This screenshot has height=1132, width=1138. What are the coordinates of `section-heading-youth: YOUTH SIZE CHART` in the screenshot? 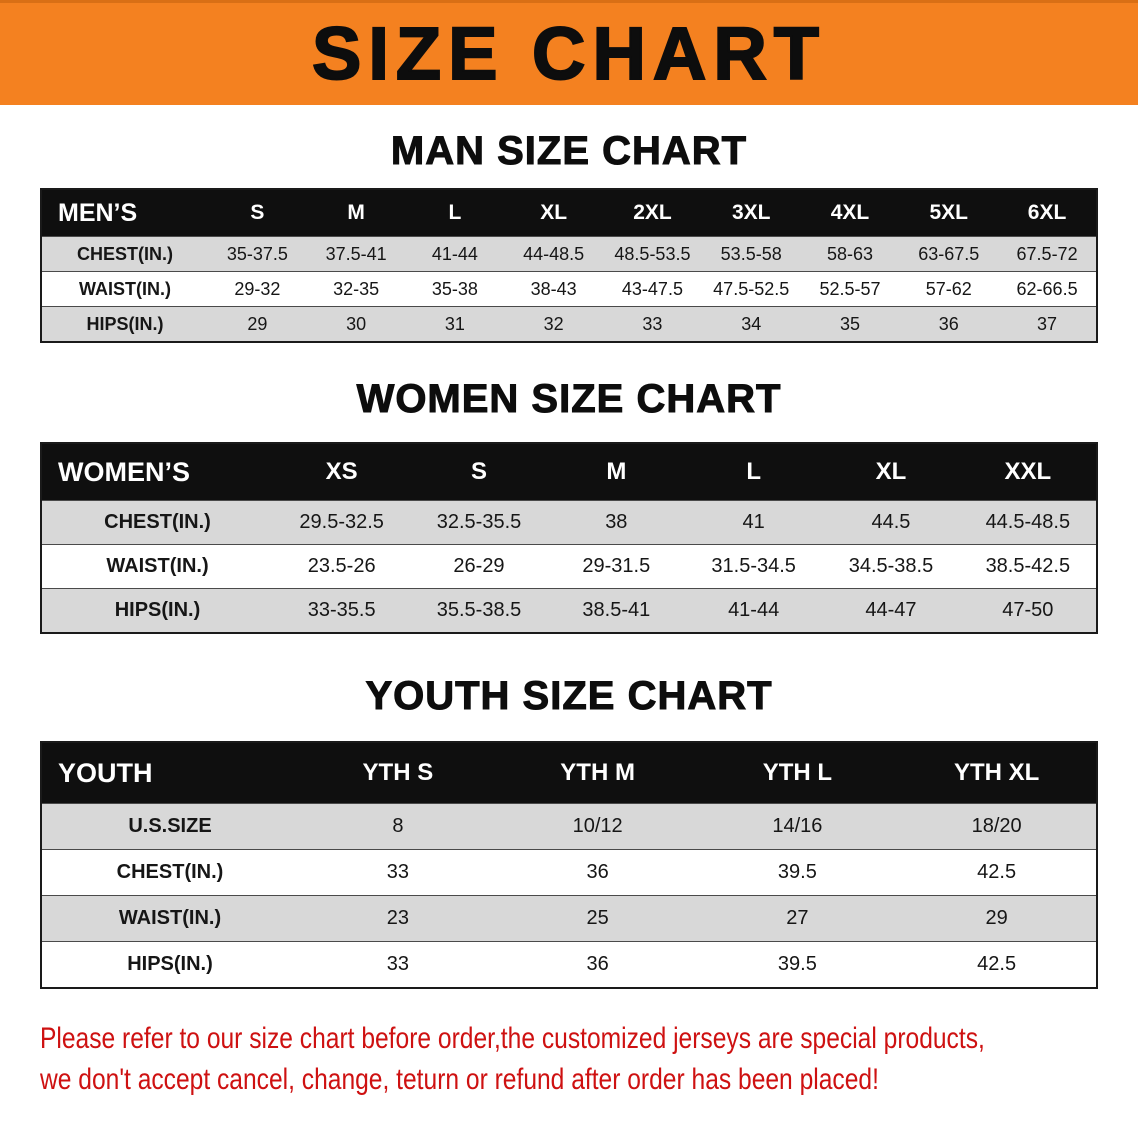 It's located at (569, 696).